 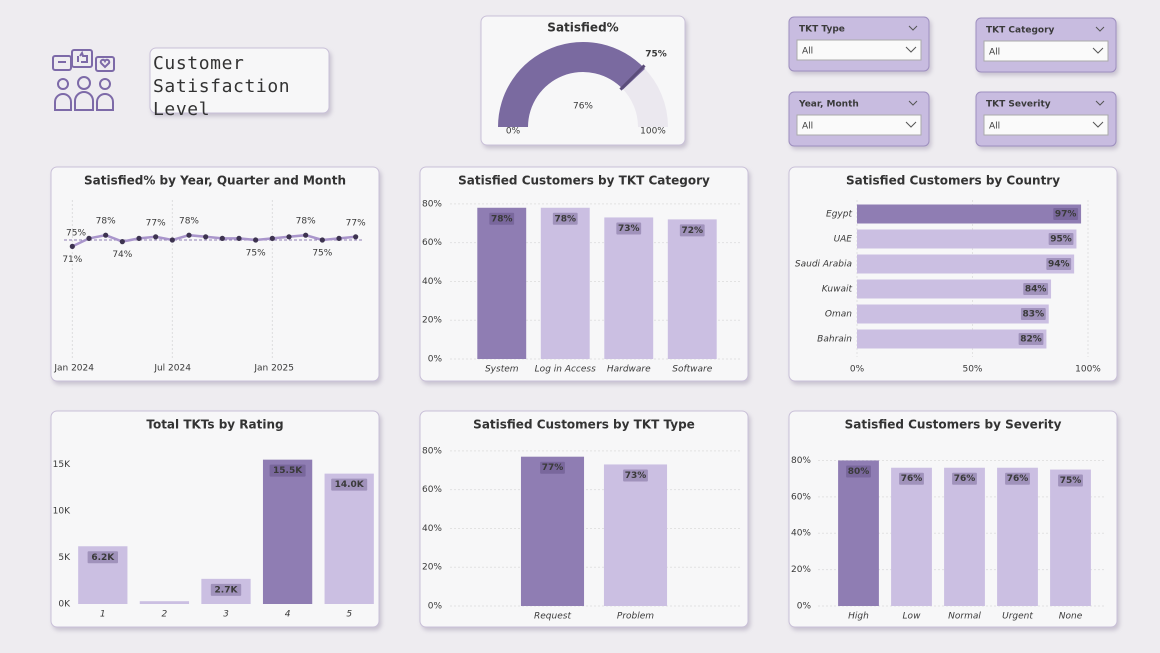 What do you see at coordinates (972, 370) in the screenshot?
I see `x-tick-label: 50%` at bounding box center [972, 370].